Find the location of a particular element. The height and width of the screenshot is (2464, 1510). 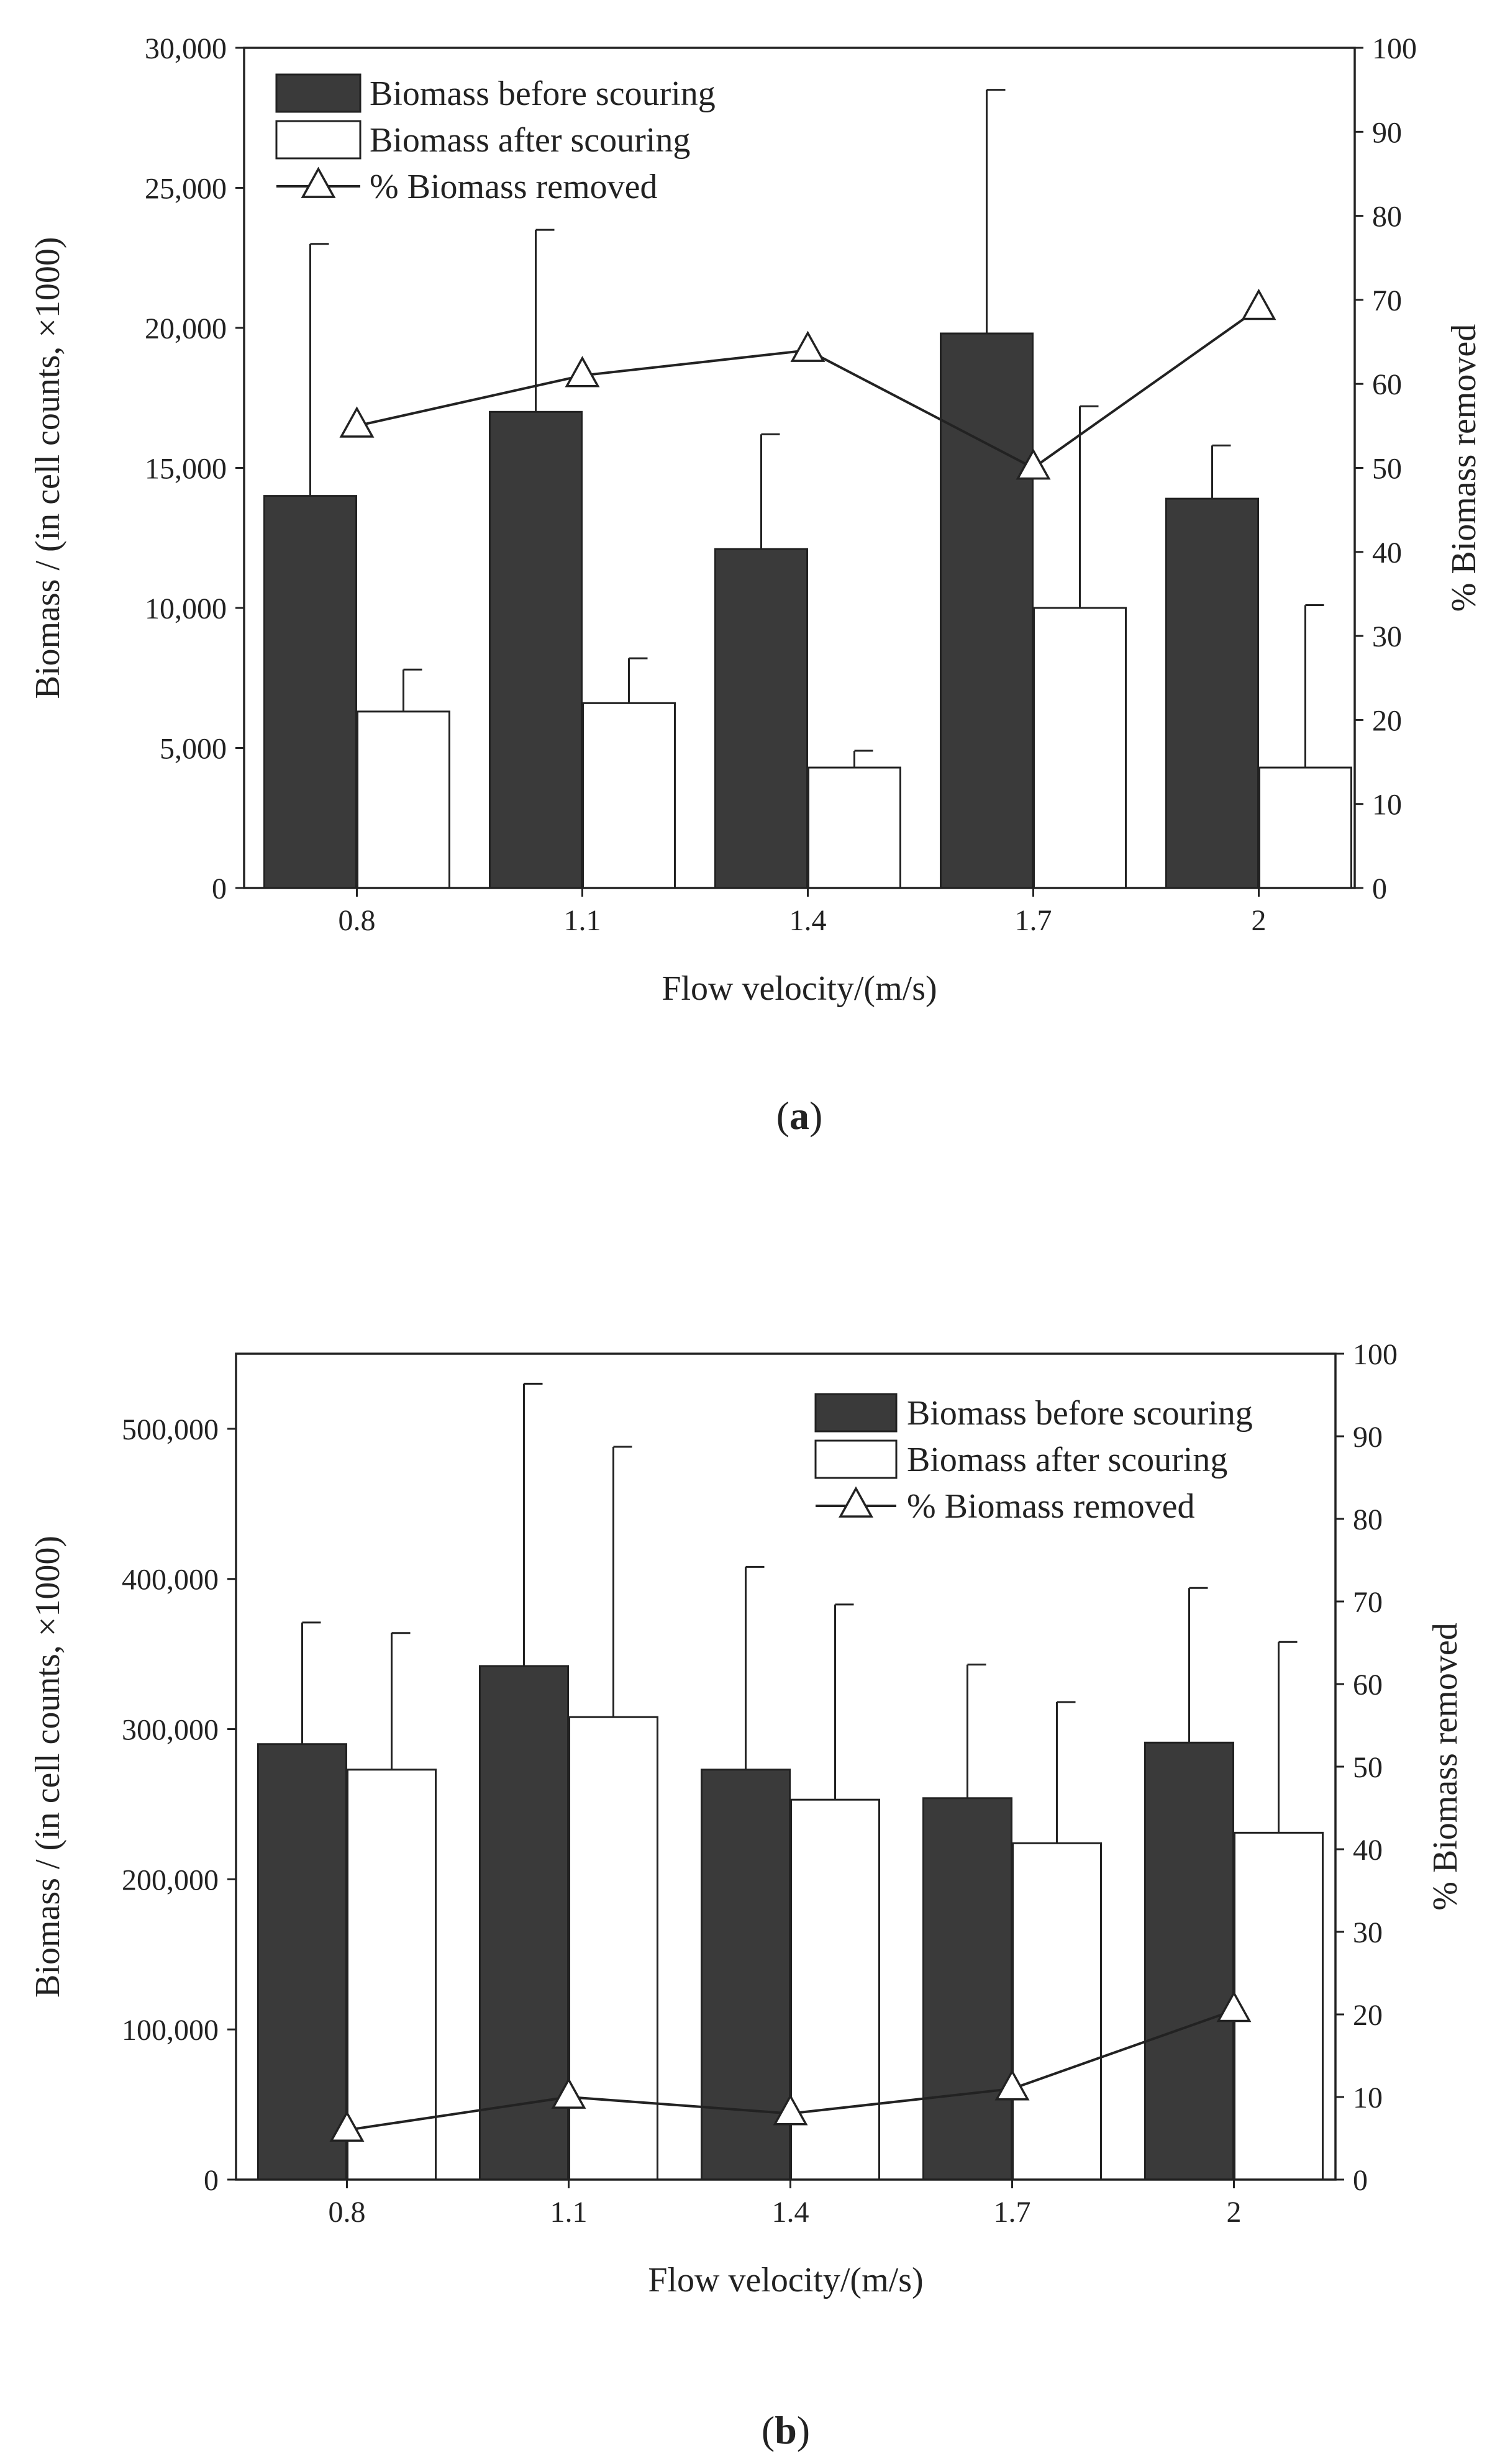

caption-letter: a is located at coordinates (799, 1116).